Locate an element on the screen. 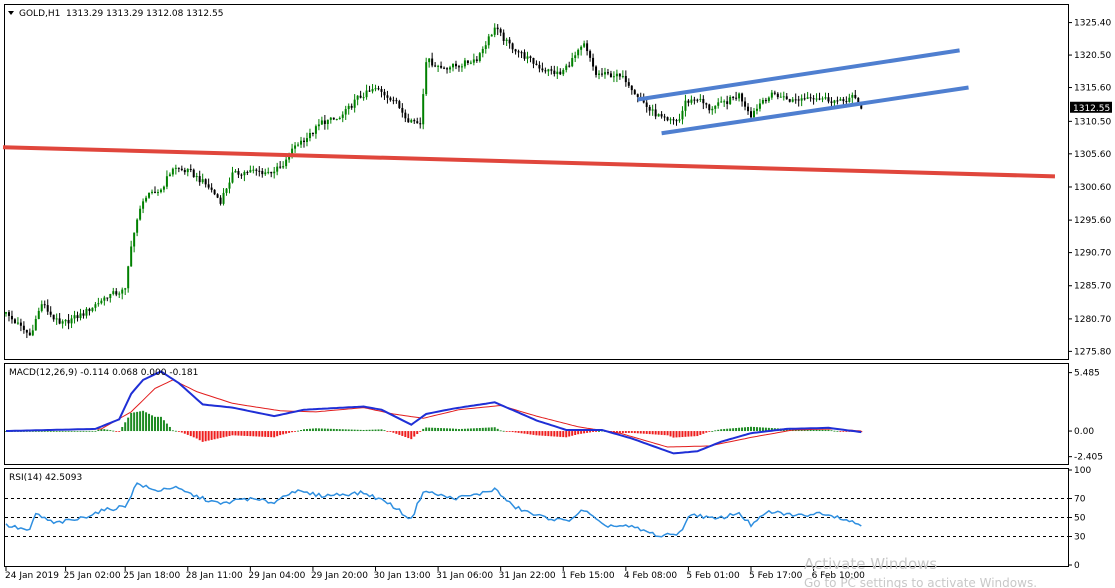 This screenshot has height=588, width=1115. current-price-label: 1312.55 is located at coordinates (1091, 109).